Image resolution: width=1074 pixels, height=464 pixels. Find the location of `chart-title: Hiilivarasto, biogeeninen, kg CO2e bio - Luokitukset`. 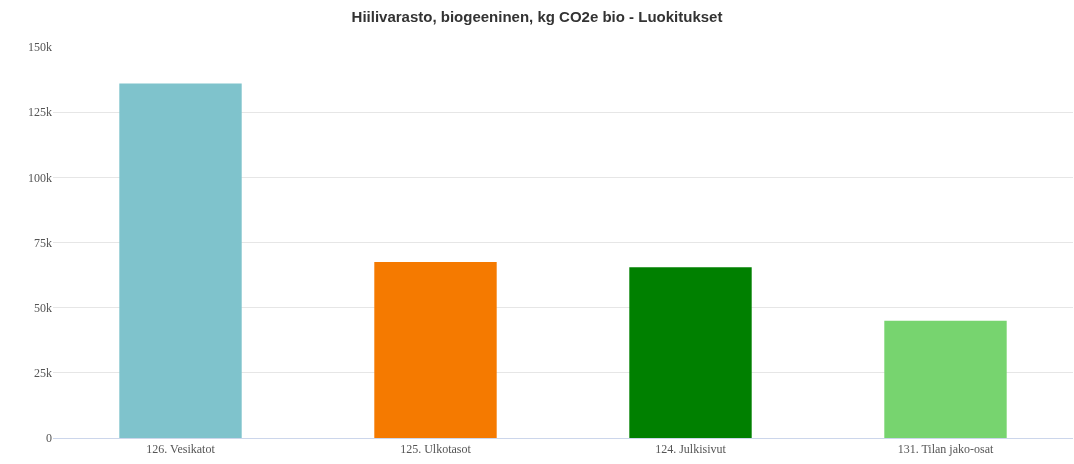

chart-title: Hiilivarasto, biogeeninen, kg CO2e bio - Luokitukset is located at coordinates (537, 17).